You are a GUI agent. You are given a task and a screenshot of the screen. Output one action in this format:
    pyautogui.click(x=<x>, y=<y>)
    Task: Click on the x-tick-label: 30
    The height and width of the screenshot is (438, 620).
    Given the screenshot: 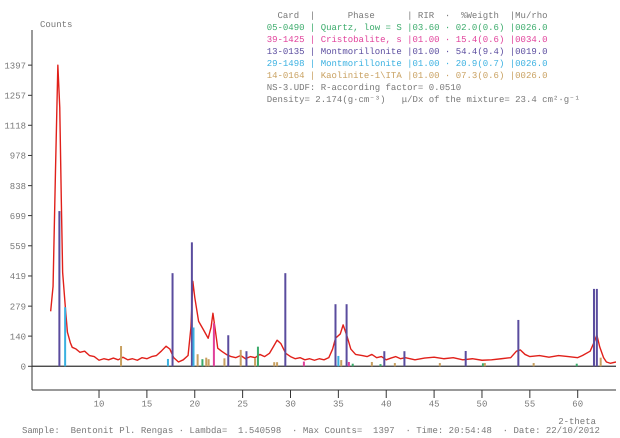 What is the action you would take?
    pyautogui.click(x=290, y=404)
    